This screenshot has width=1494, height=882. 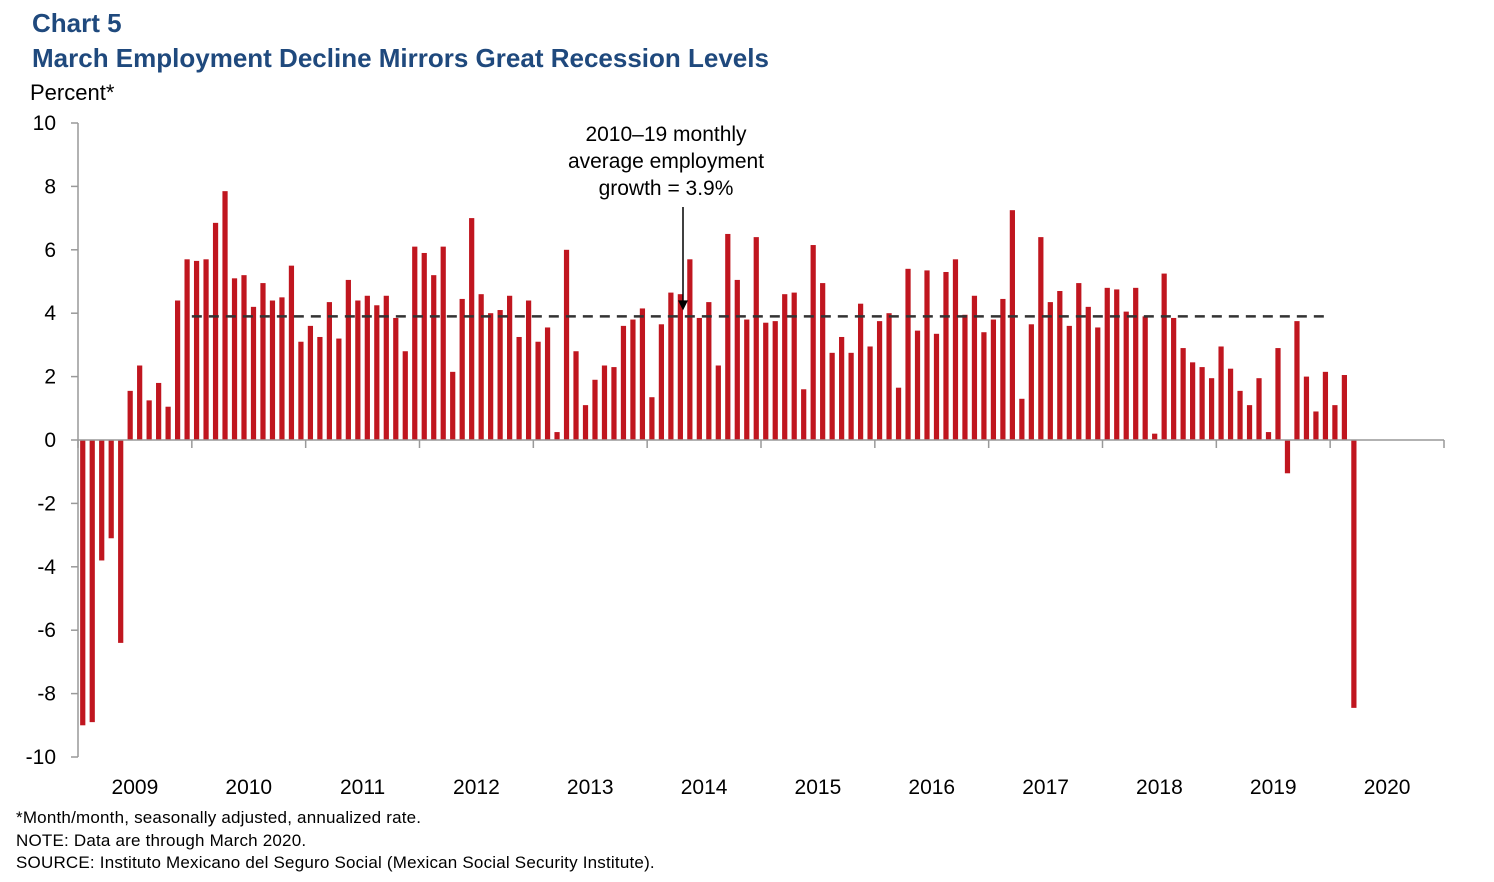 I want to click on annotation-text-line: growth = 3.9%, so click(x=666, y=188).